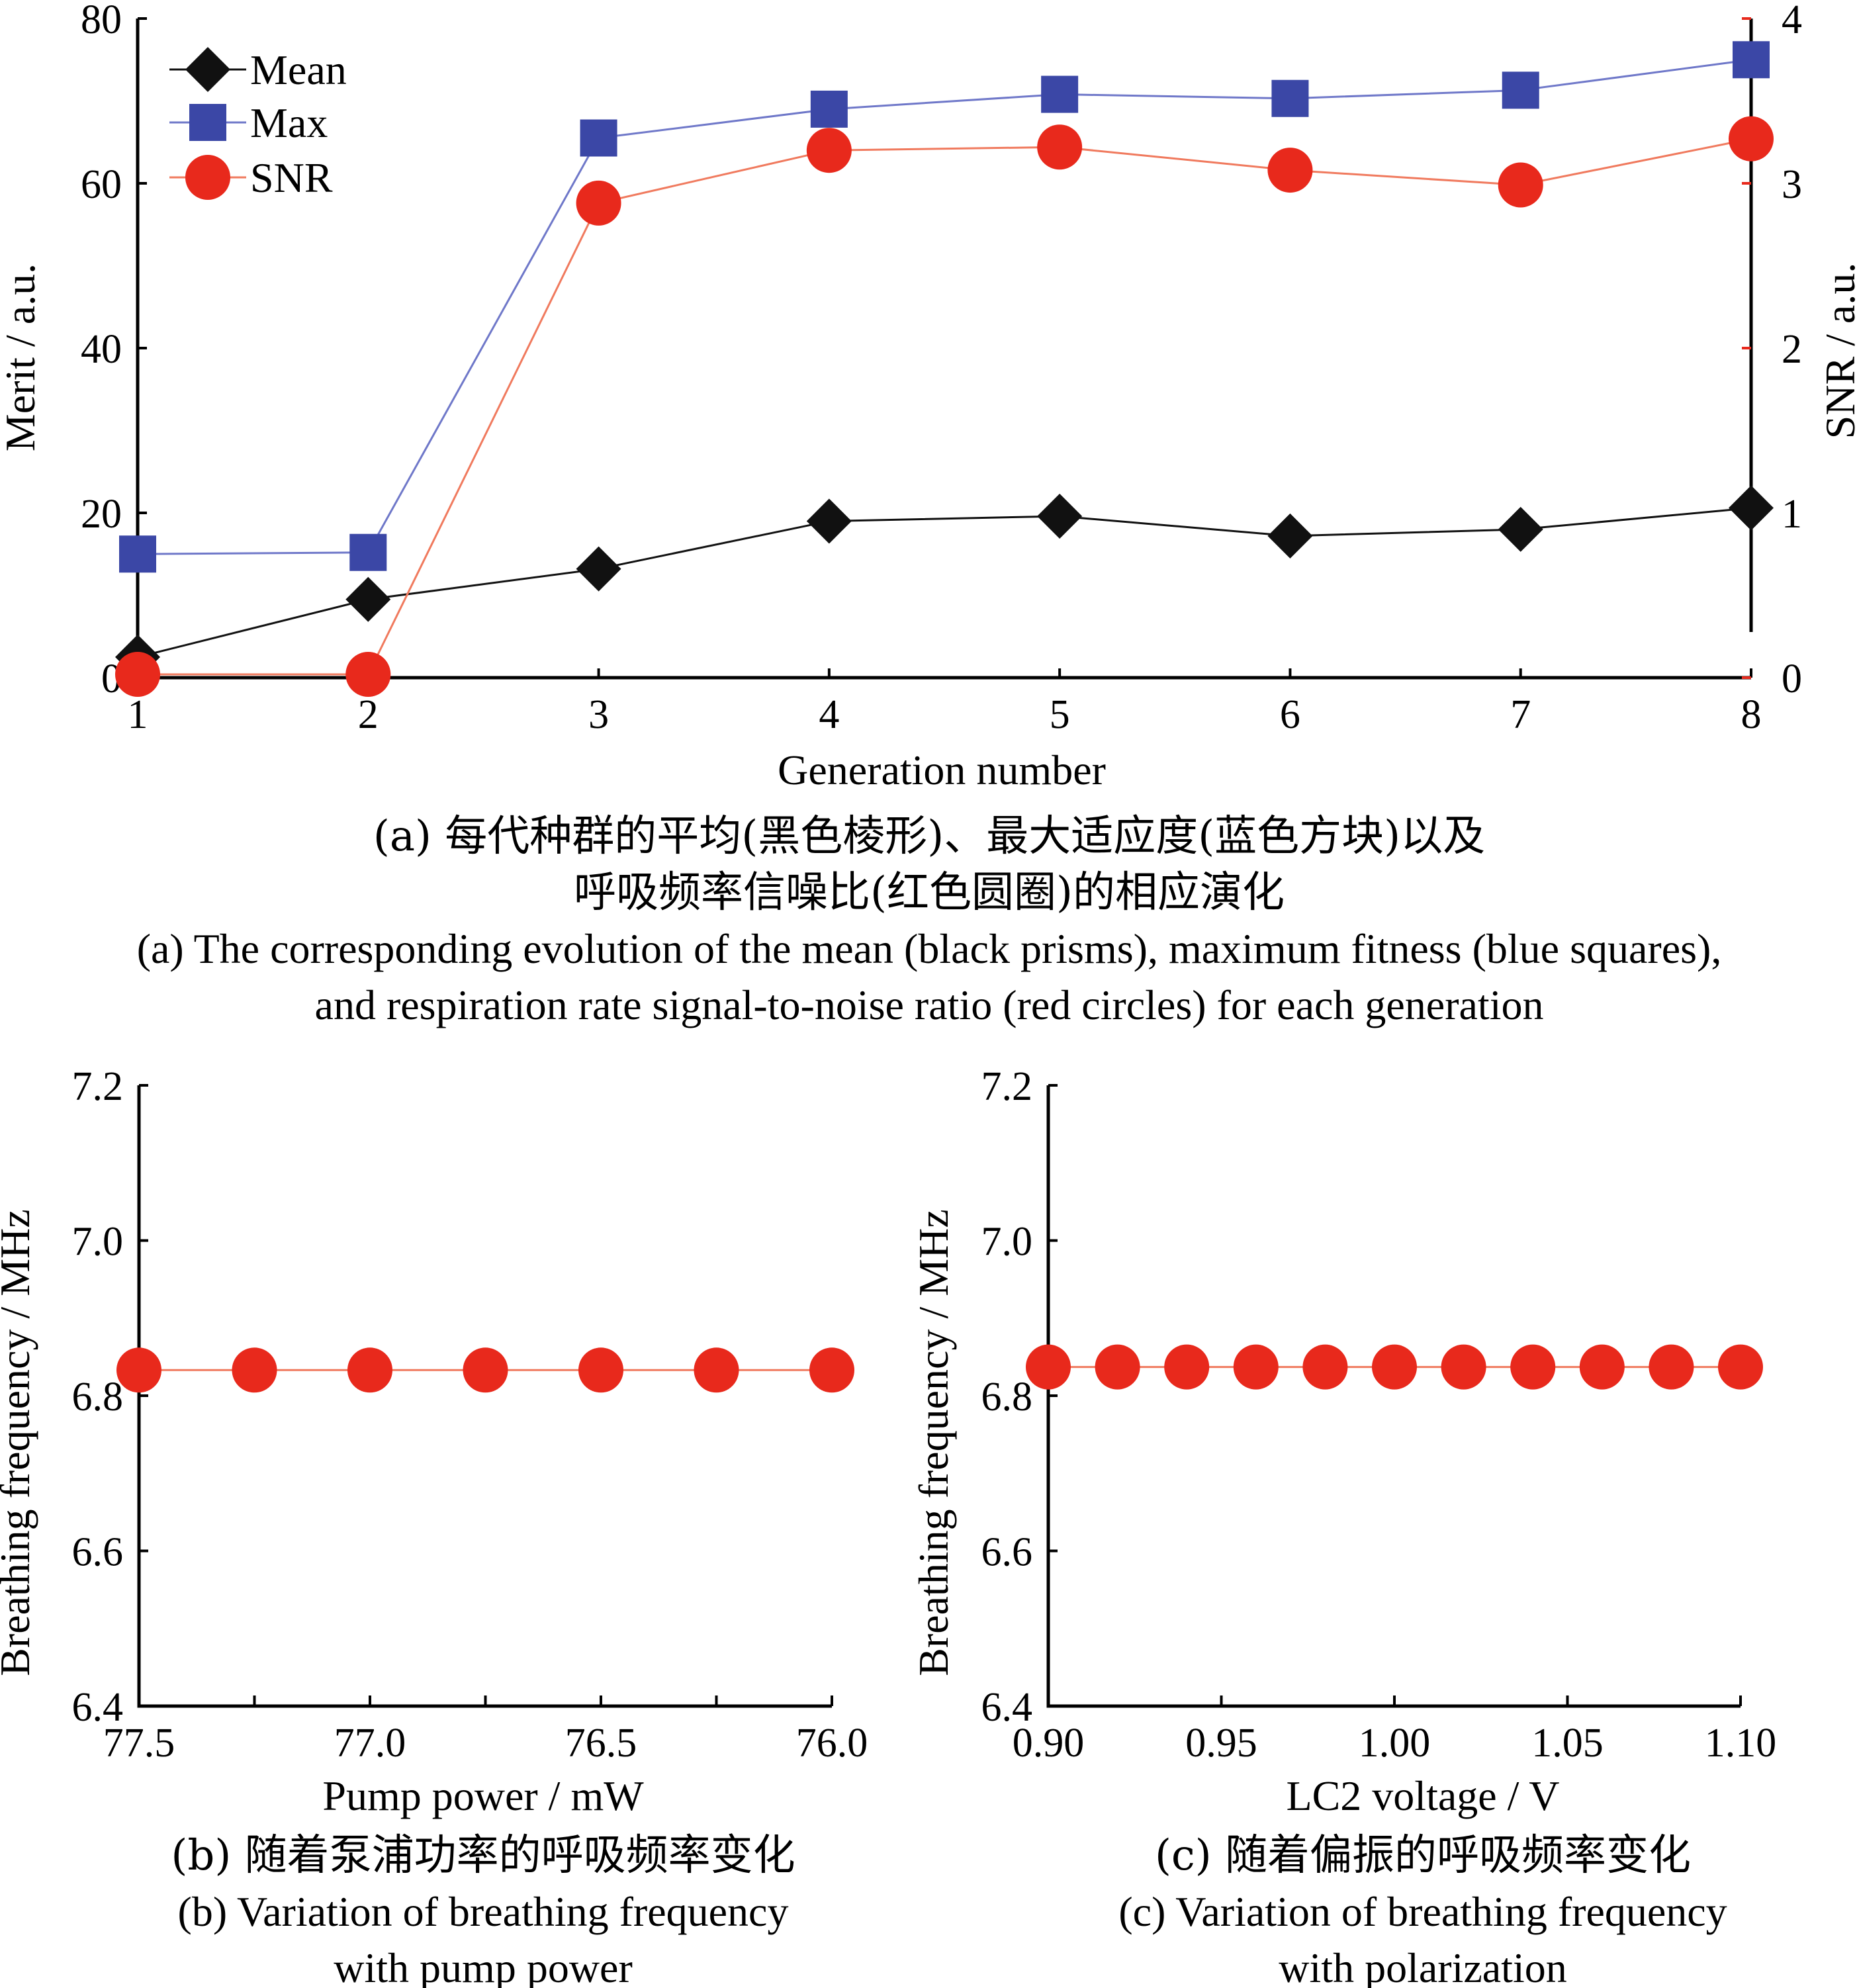  I want to click on panel-b-y-tick-label: 7.2, so click(98, 1086).